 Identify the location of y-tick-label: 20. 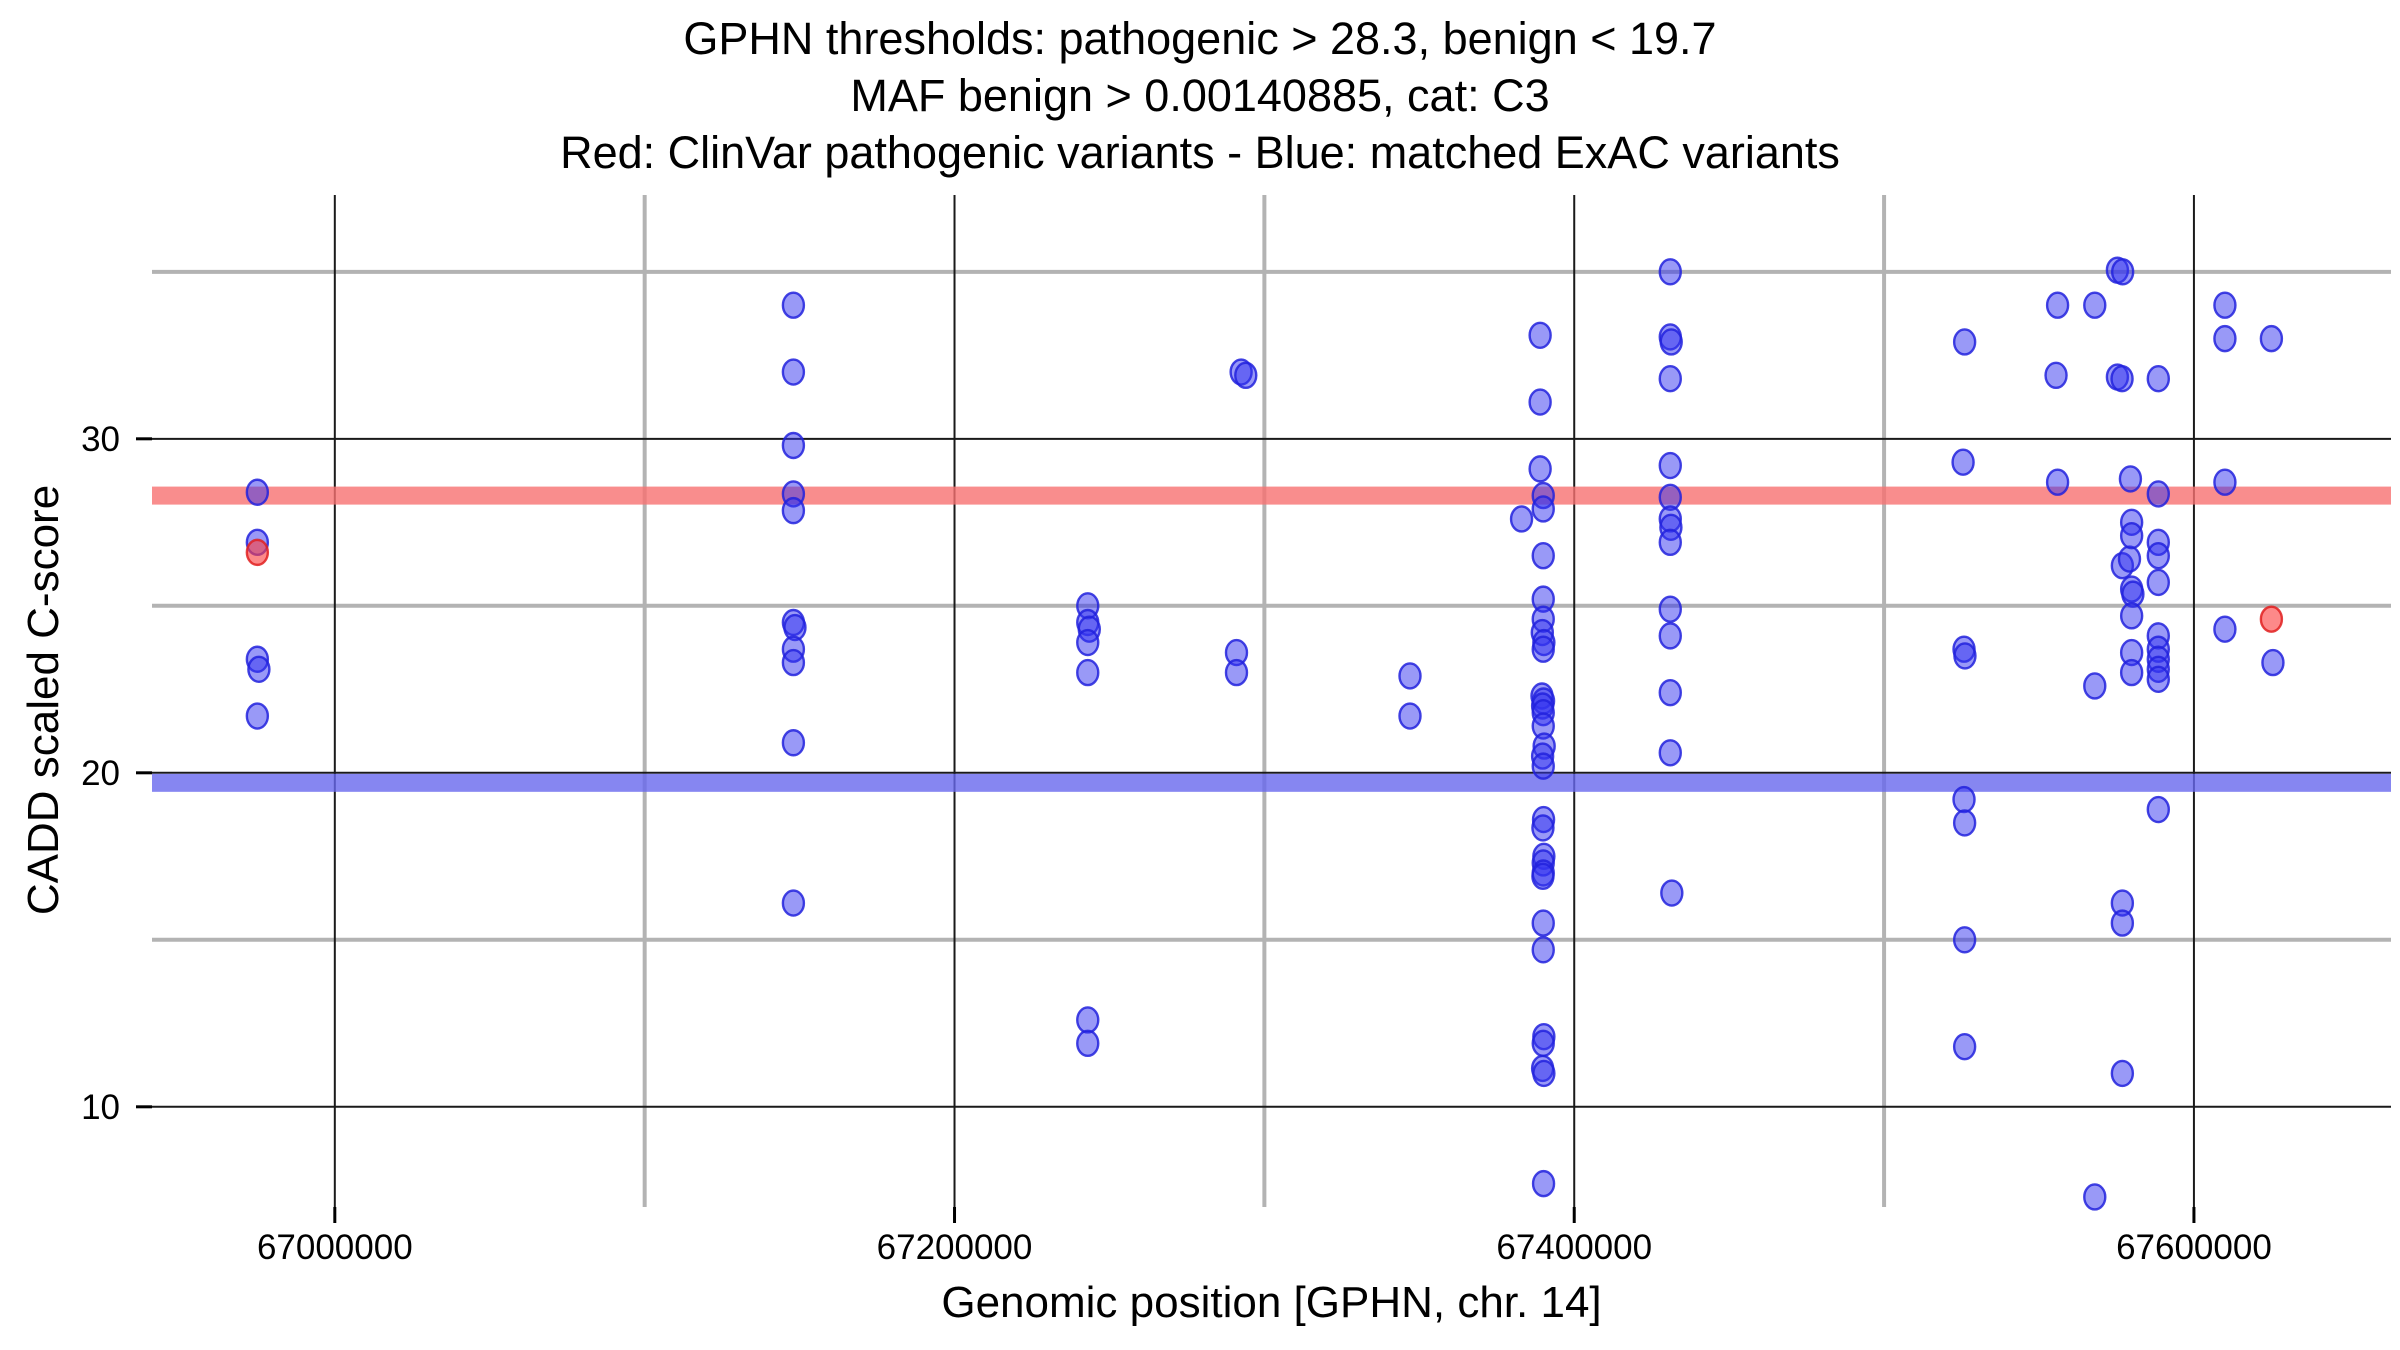
(100, 773).